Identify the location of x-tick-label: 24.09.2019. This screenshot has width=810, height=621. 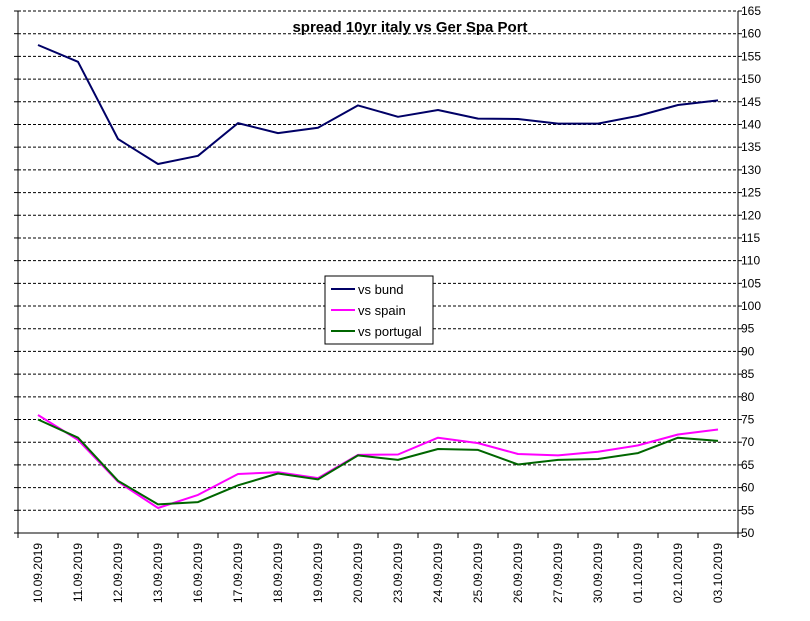
(438, 573).